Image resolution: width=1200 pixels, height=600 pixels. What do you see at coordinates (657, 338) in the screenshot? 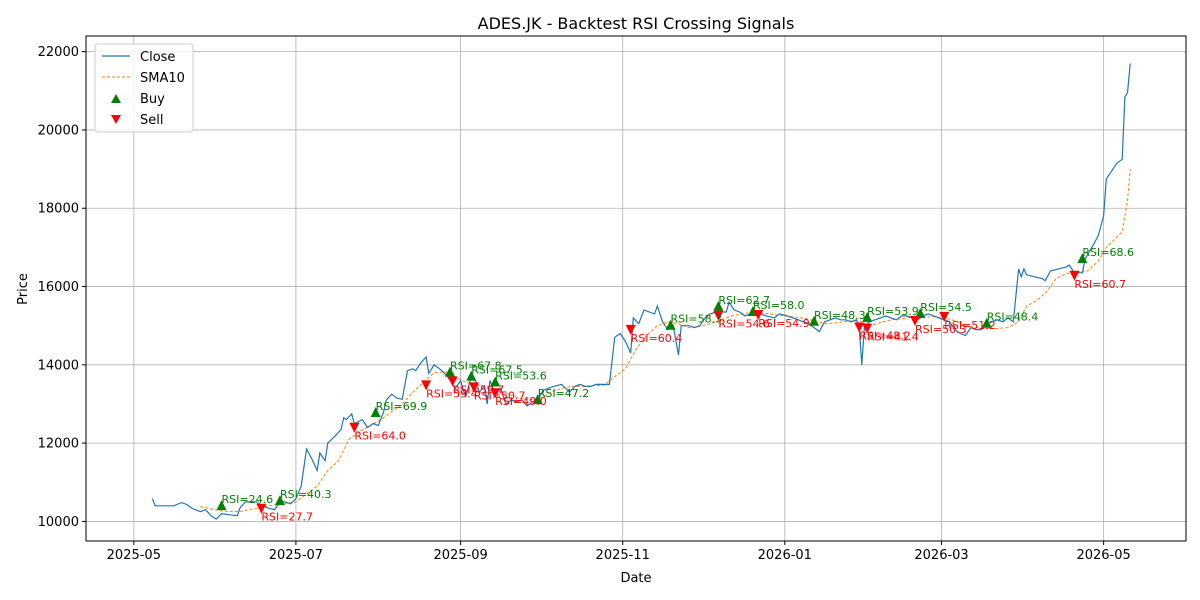
I see `sell-annotation: RSI=60.4` at bounding box center [657, 338].